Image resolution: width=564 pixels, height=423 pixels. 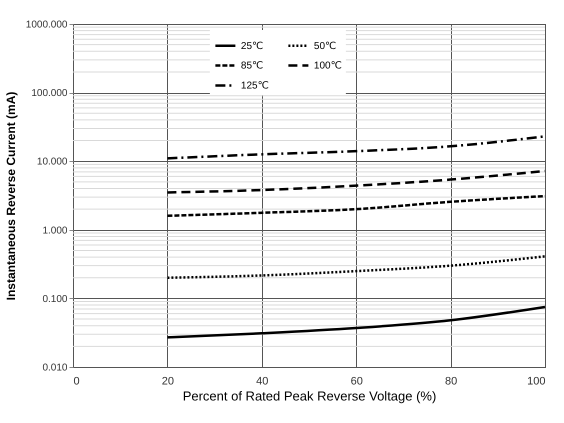 I want to click on x-tick-label: 60, so click(x=356, y=382).